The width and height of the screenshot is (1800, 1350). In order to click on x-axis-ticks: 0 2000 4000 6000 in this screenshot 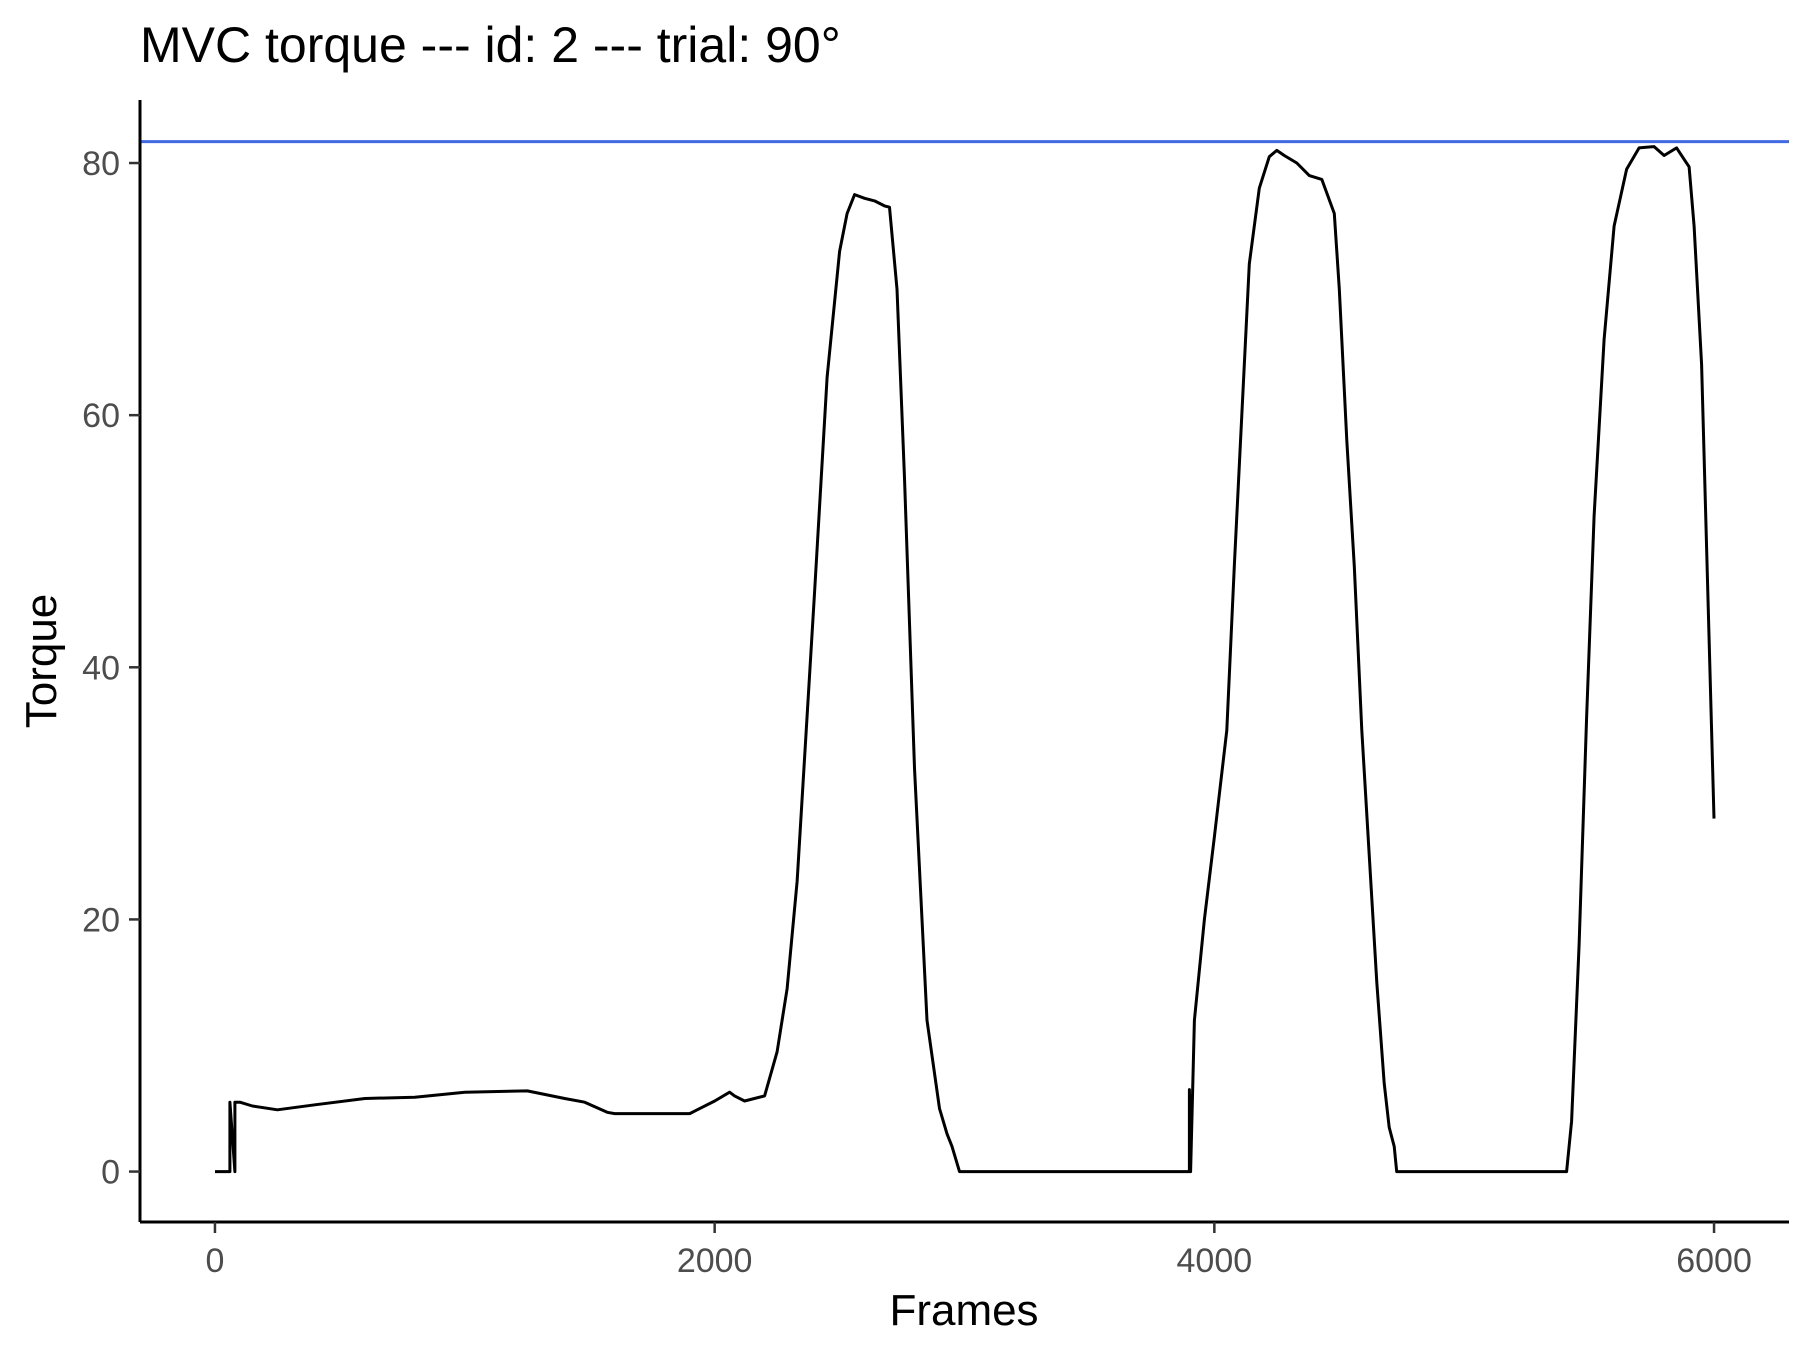, I will do `click(978, 1251)`.